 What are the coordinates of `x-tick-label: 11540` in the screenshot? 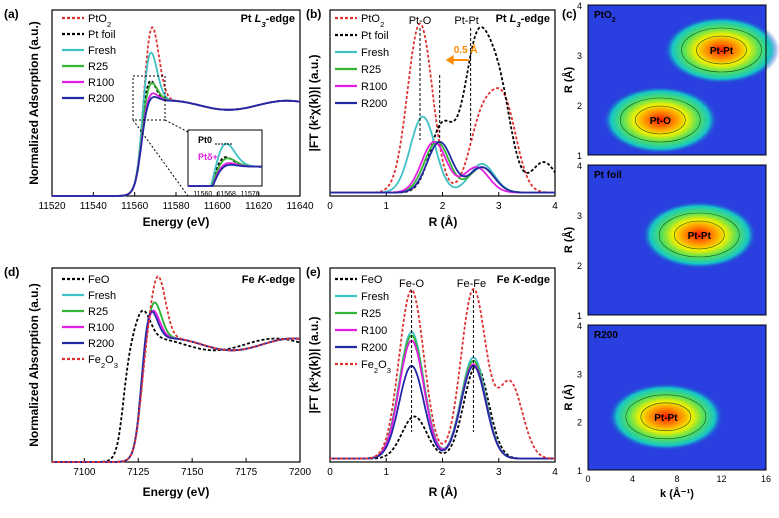 It's located at (94, 206).